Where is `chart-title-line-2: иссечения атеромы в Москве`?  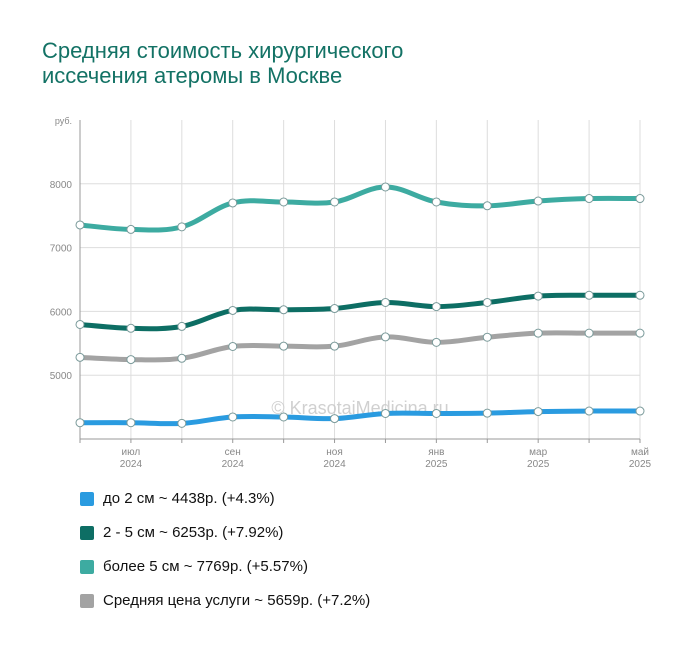 chart-title-line-2: иссечения атеромы в Москве is located at coordinates (192, 75).